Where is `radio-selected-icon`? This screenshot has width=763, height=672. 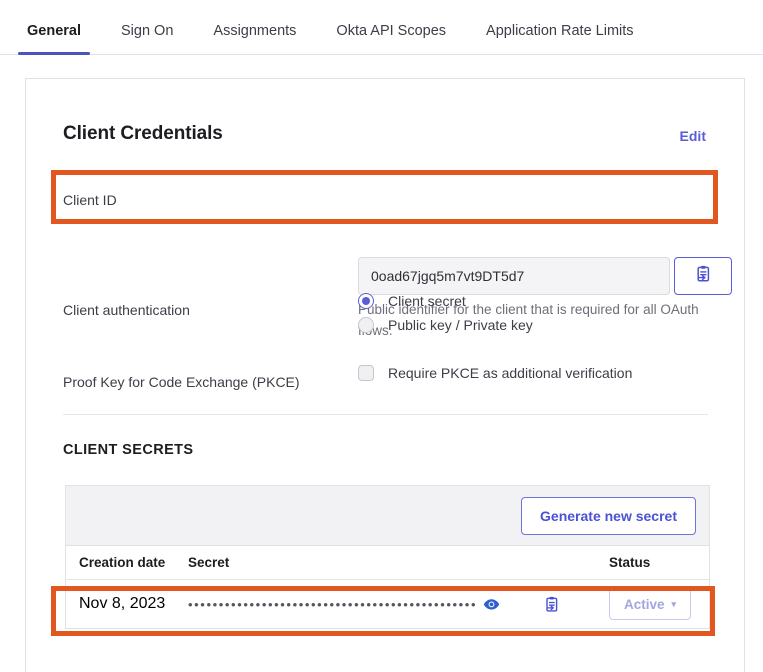 radio-selected-icon is located at coordinates (366, 301).